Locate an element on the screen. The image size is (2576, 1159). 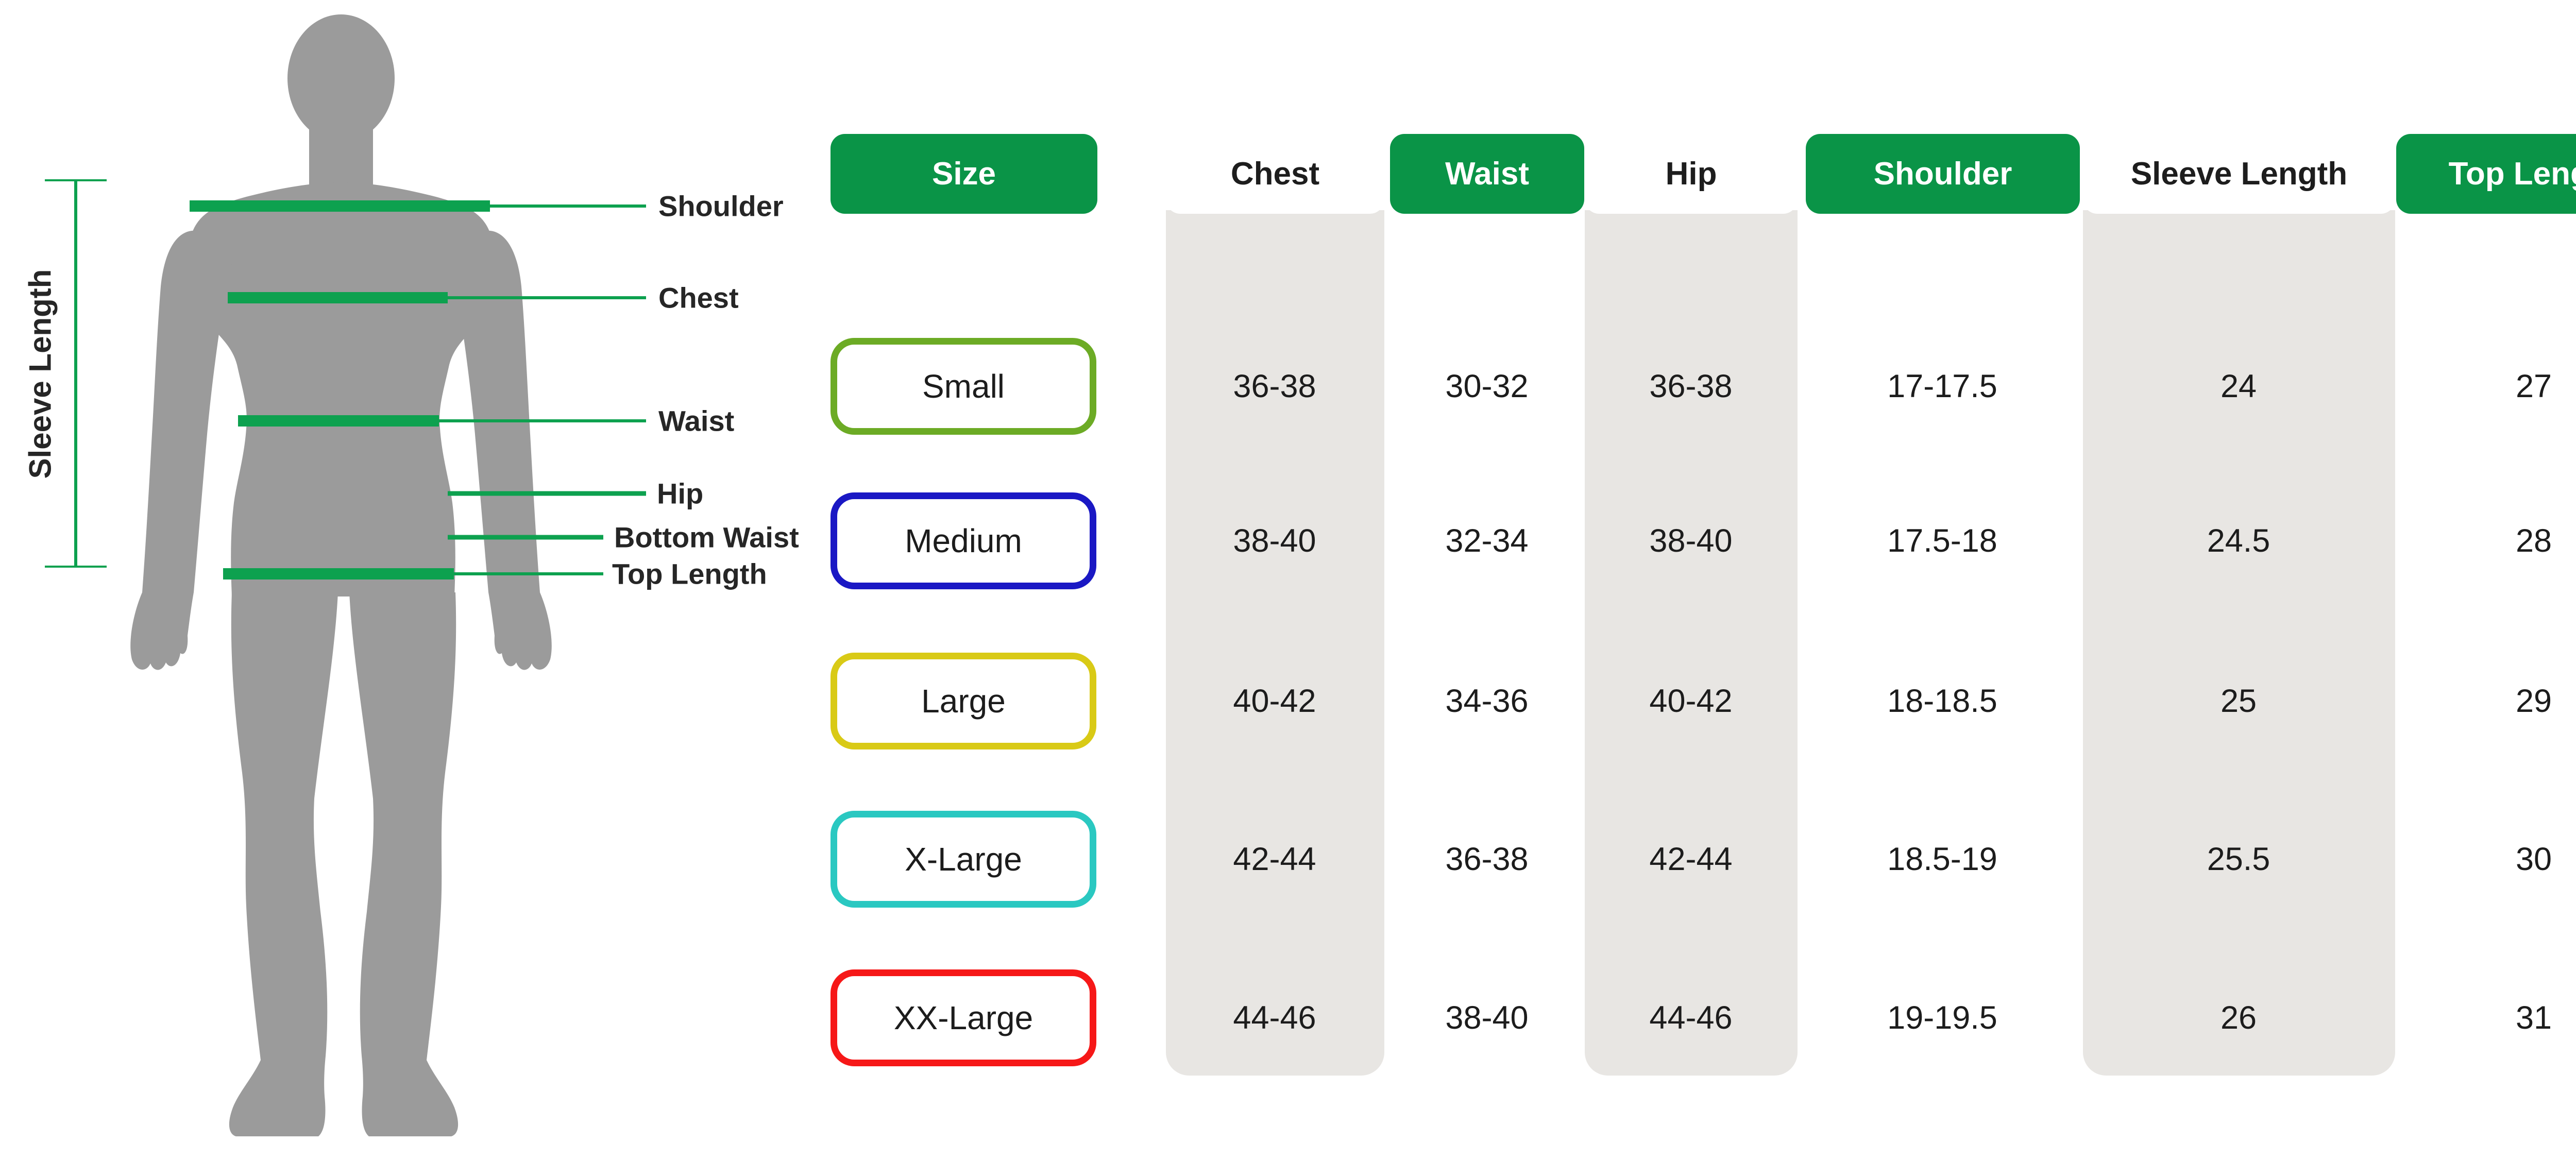
figure-label-waist: Waist is located at coordinates (696, 420).